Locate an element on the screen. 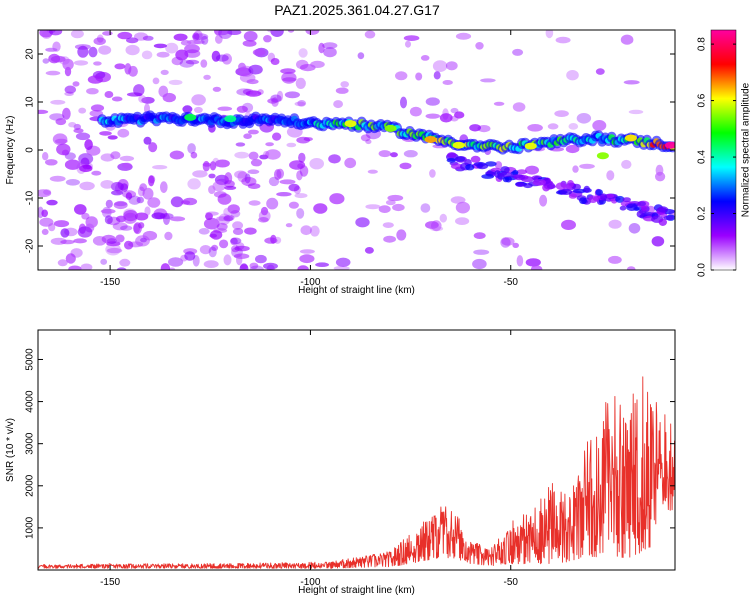  y-axis-label: SNR (10 * v/v) is located at coordinates (10, 450).